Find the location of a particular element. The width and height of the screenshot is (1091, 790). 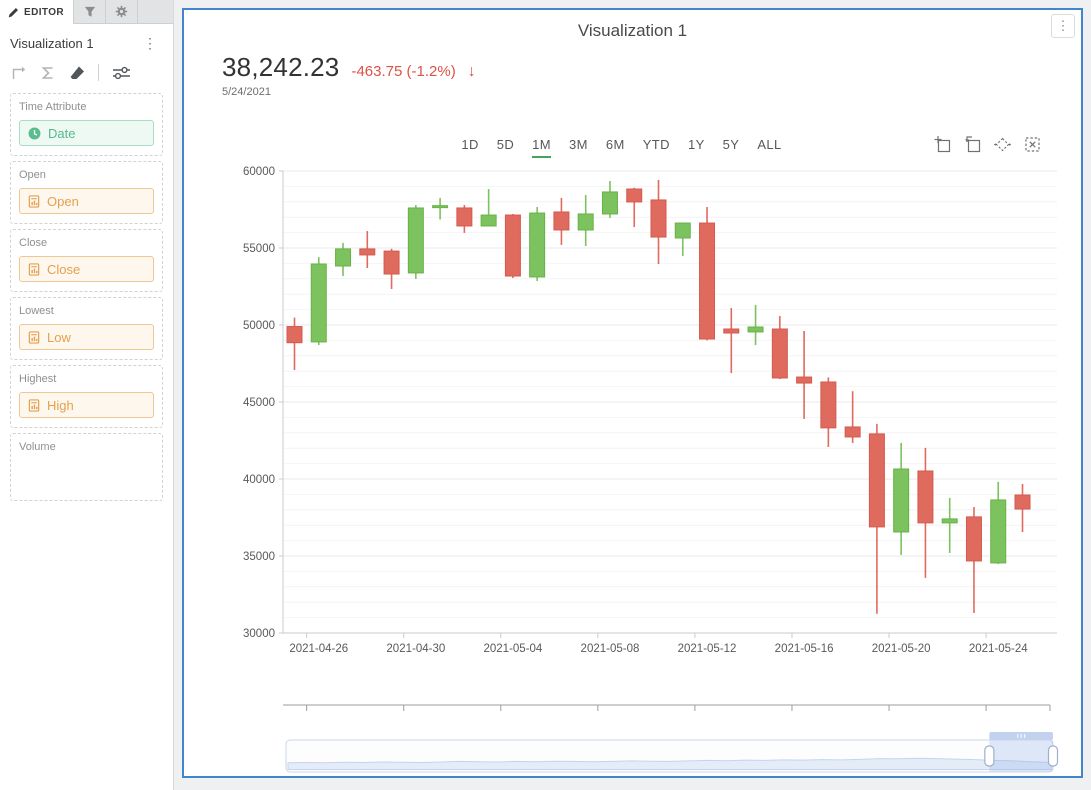

tab-settings is located at coordinates (122, 11).